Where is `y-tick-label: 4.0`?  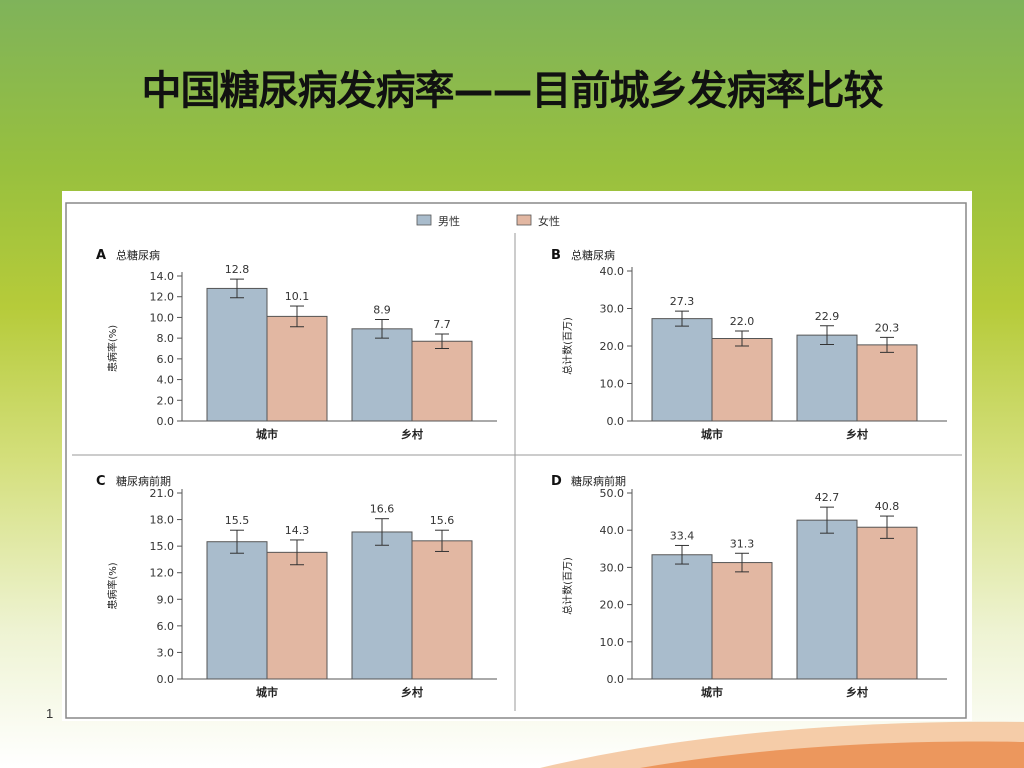 y-tick-label: 4.0 is located at coordinates (166, 380).